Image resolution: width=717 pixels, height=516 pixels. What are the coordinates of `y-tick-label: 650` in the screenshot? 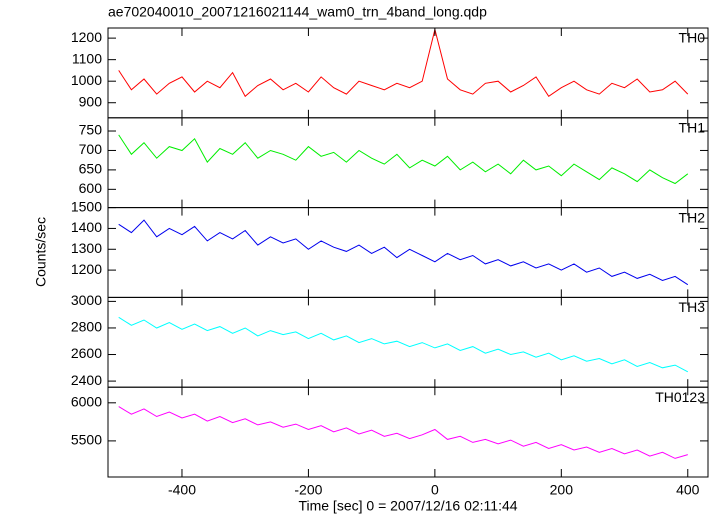 It's located at (91, 169).